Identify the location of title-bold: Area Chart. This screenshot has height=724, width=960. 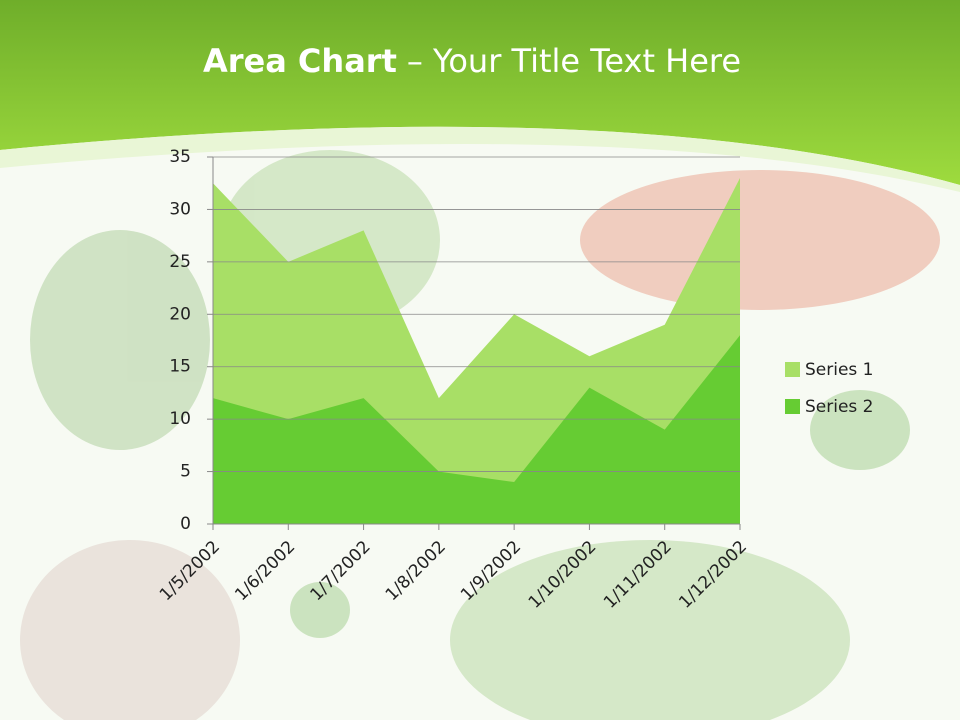
(300, 61).